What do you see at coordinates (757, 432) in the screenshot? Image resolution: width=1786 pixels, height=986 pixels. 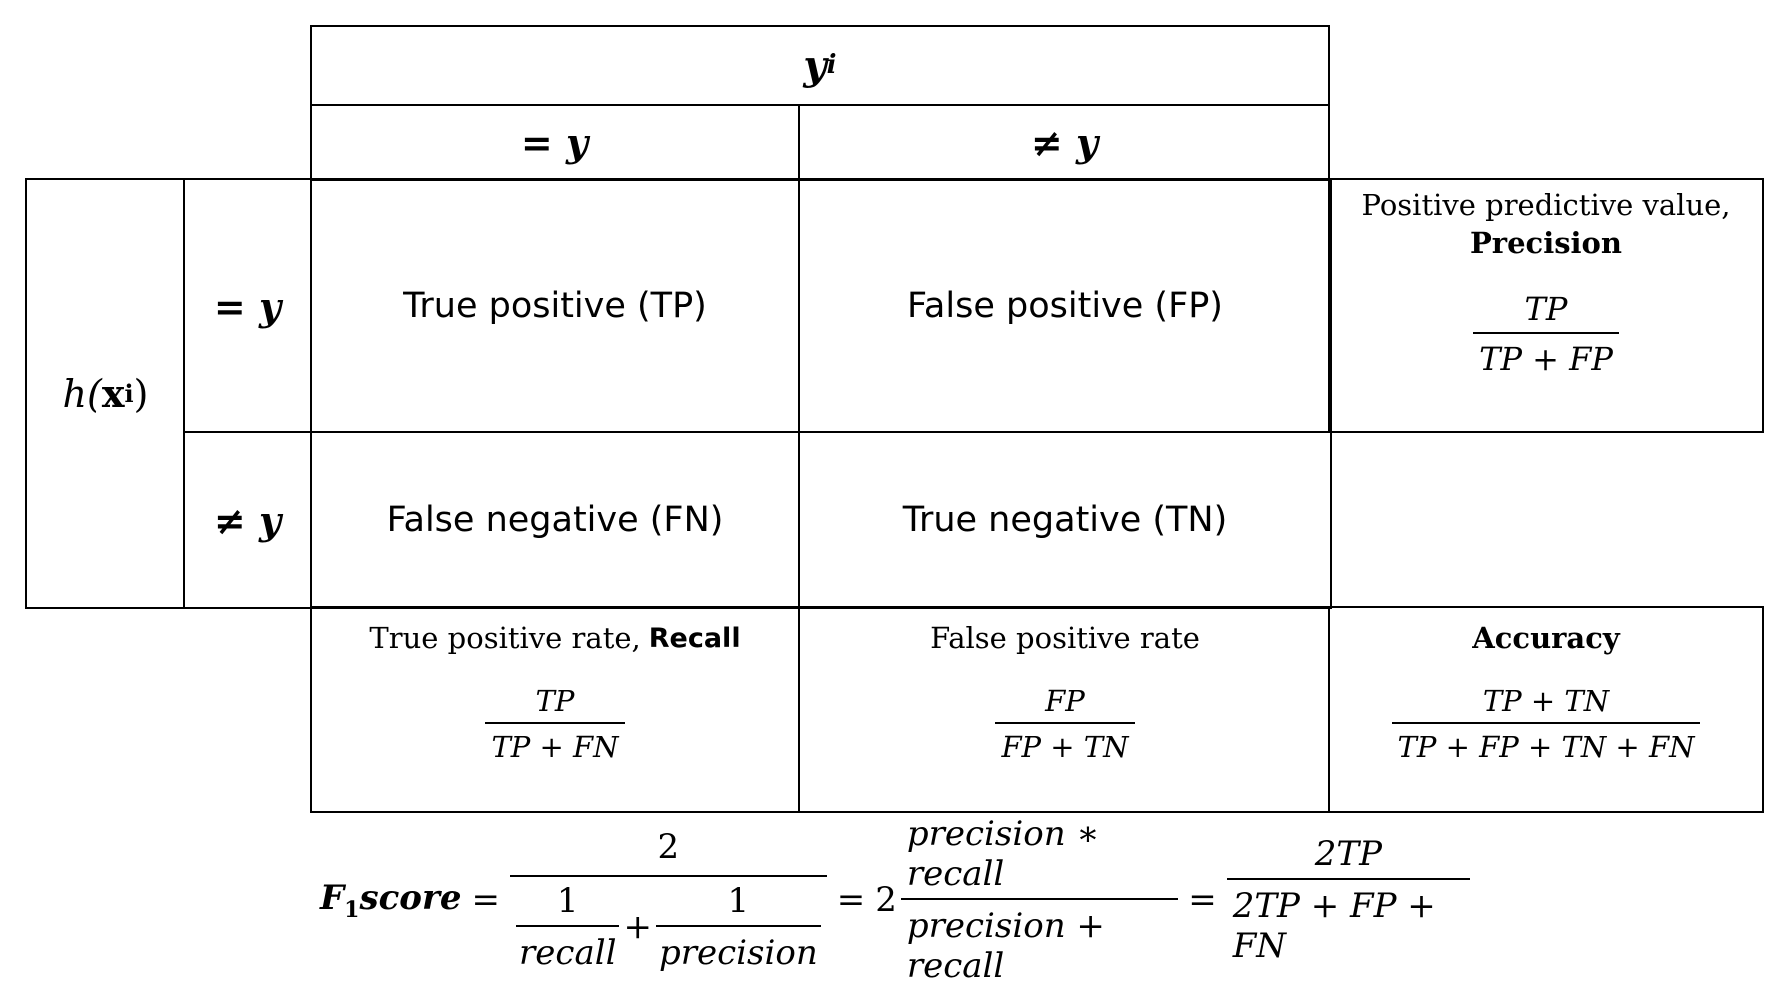 I see `matrix-row-divider` at bounding box center [757, 432].